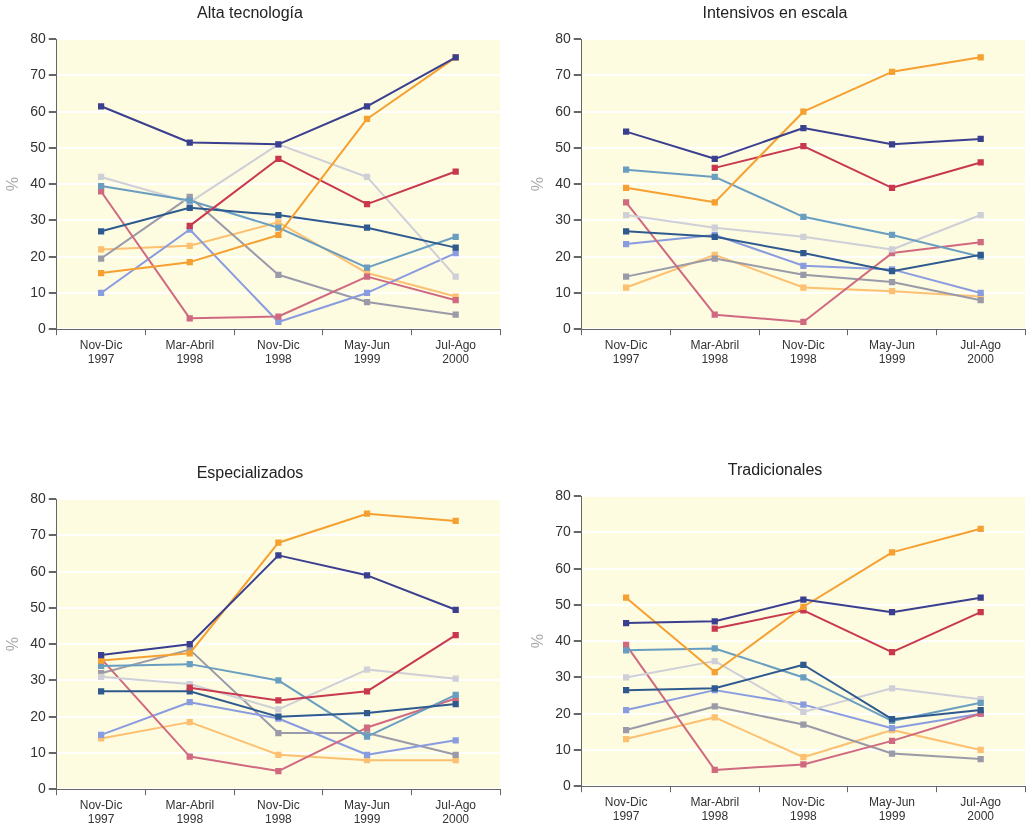  I want to click on chart-title: Especializados, so click(250, 473).